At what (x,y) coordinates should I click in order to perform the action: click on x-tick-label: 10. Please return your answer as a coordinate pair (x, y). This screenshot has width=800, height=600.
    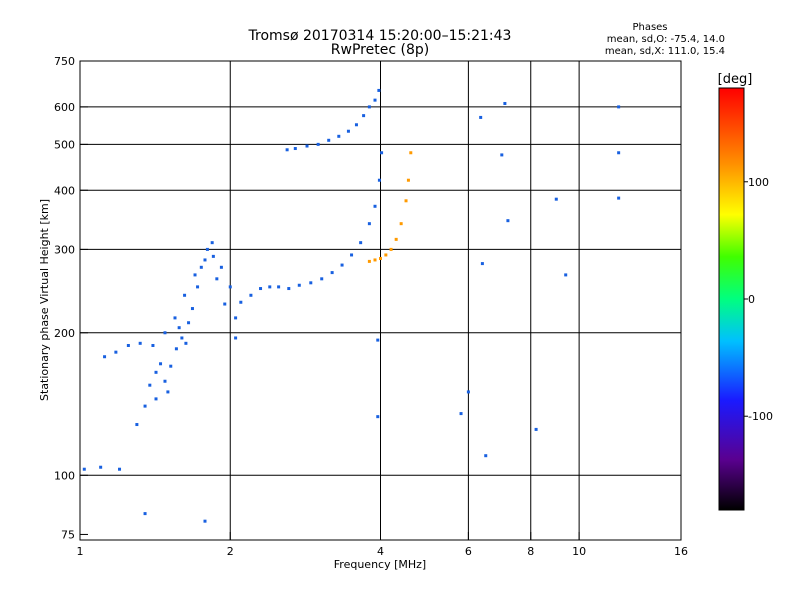
    Looking at the image, I should click on (579, 551).